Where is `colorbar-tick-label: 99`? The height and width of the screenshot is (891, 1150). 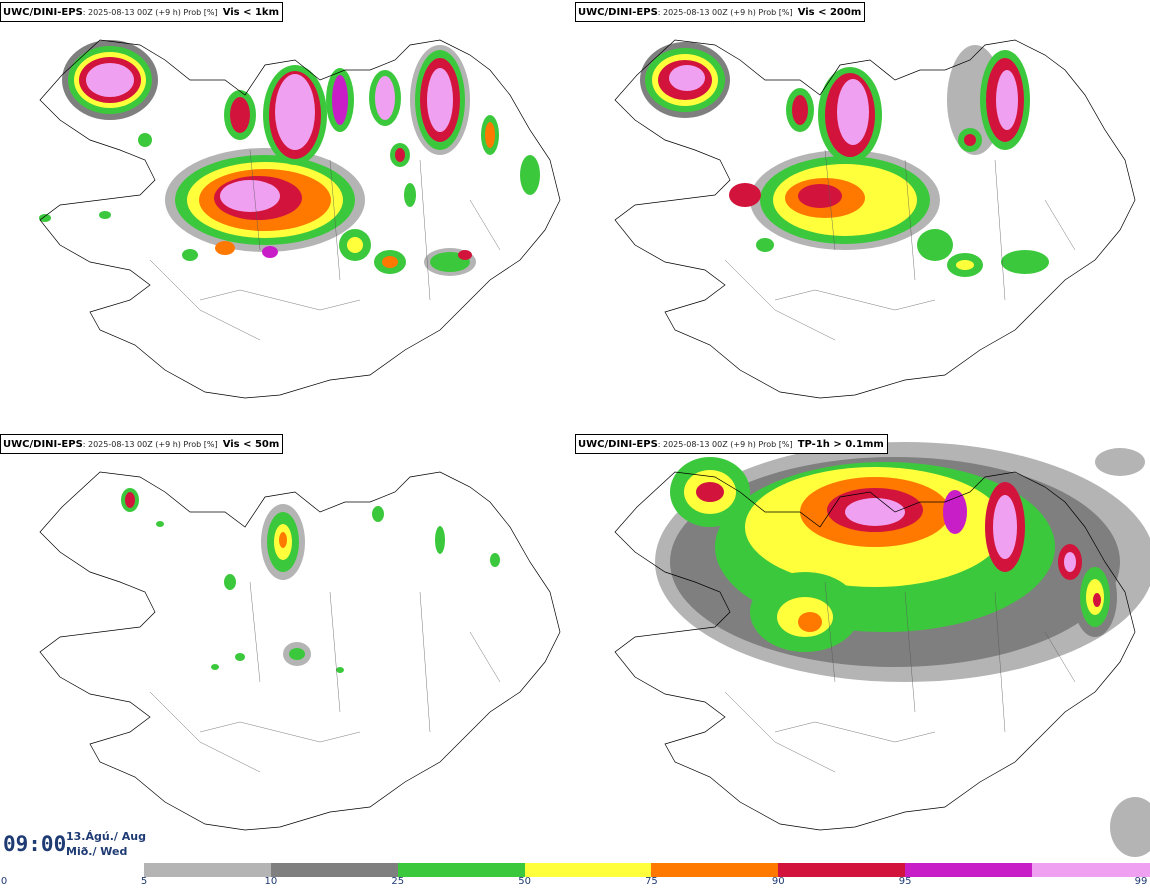
colorbar-tick-label: 99 is located at coordinates (1141, 881).